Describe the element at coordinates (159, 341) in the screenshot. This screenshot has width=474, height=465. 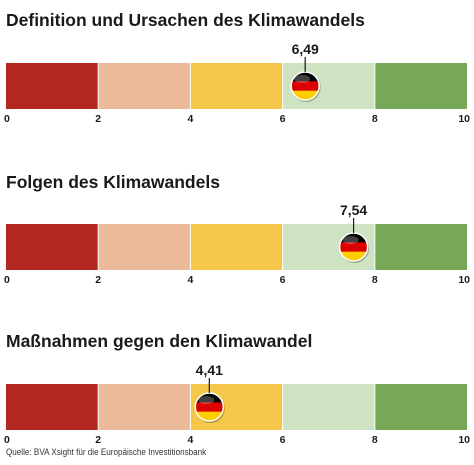
I see `chart-title: Maßnahmen gegen den Klimawandel` at that location.